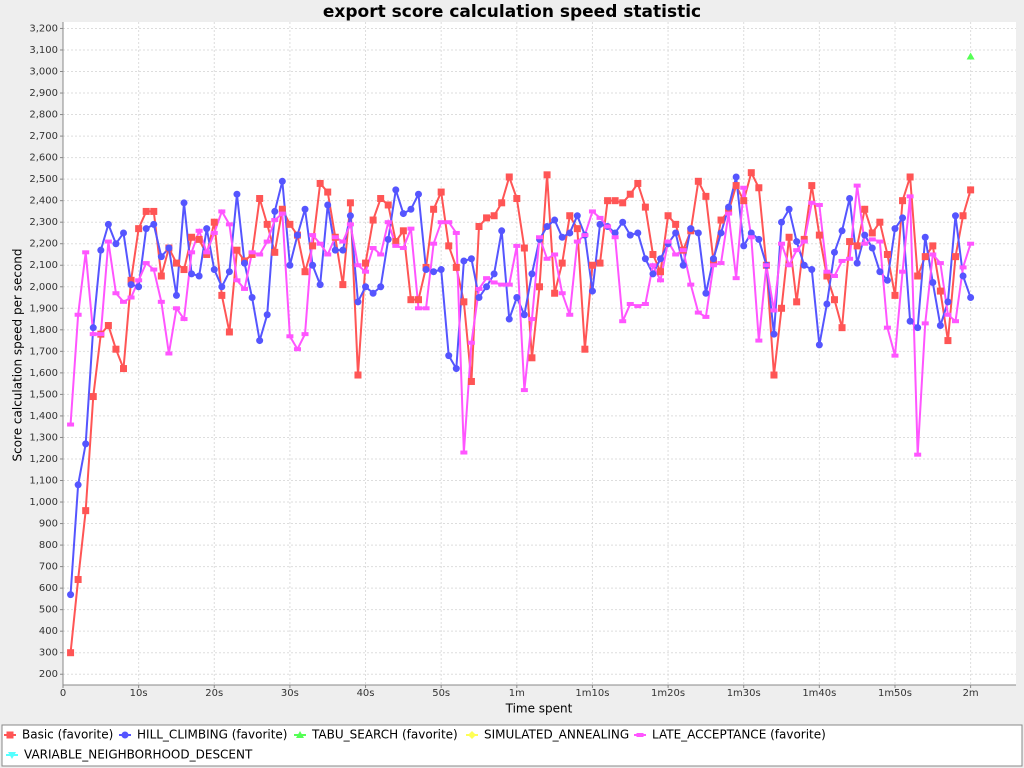 The height and width of the screenshot is (768, 1024). Describe the element at coordinates (48, 653) in the screenshot. I see `y-tick-label: 300` at that location.